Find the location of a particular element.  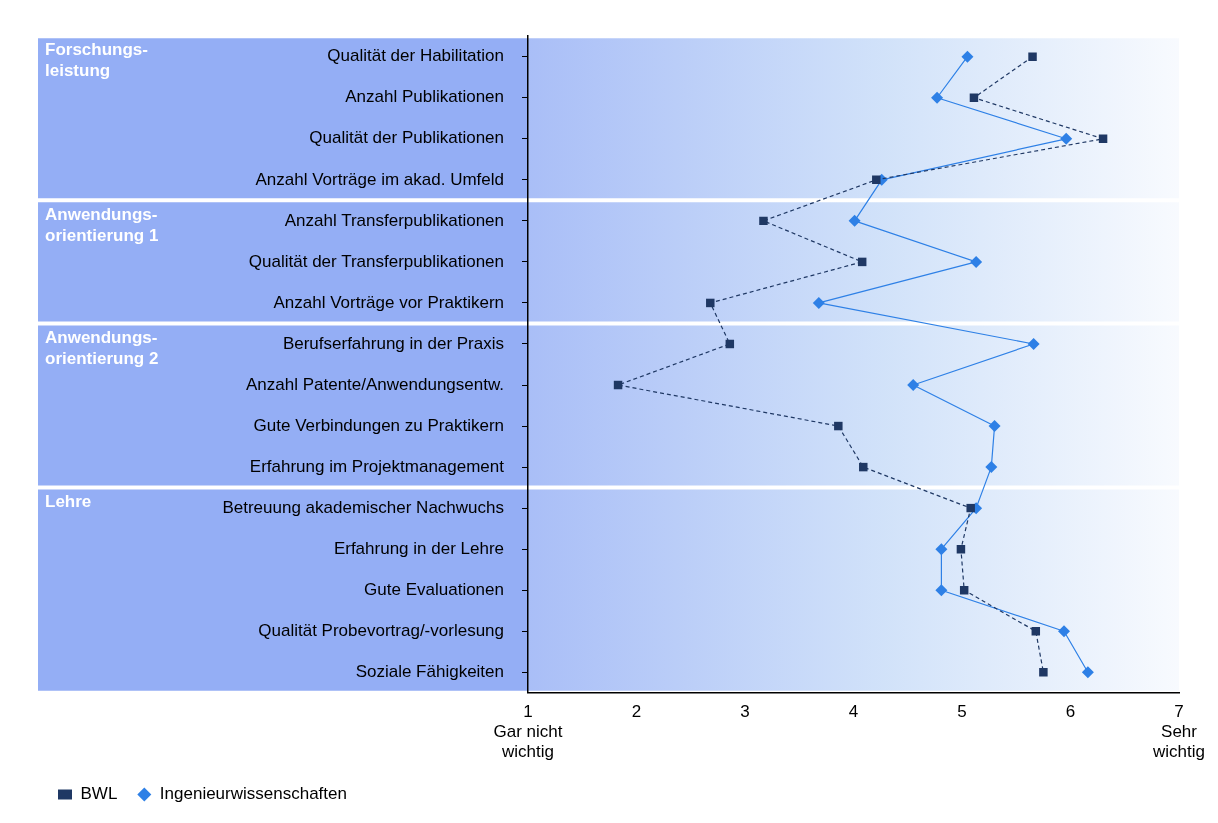

y-tick-label: Soziale Fähigkeiten is located at coordinates (429, 671).